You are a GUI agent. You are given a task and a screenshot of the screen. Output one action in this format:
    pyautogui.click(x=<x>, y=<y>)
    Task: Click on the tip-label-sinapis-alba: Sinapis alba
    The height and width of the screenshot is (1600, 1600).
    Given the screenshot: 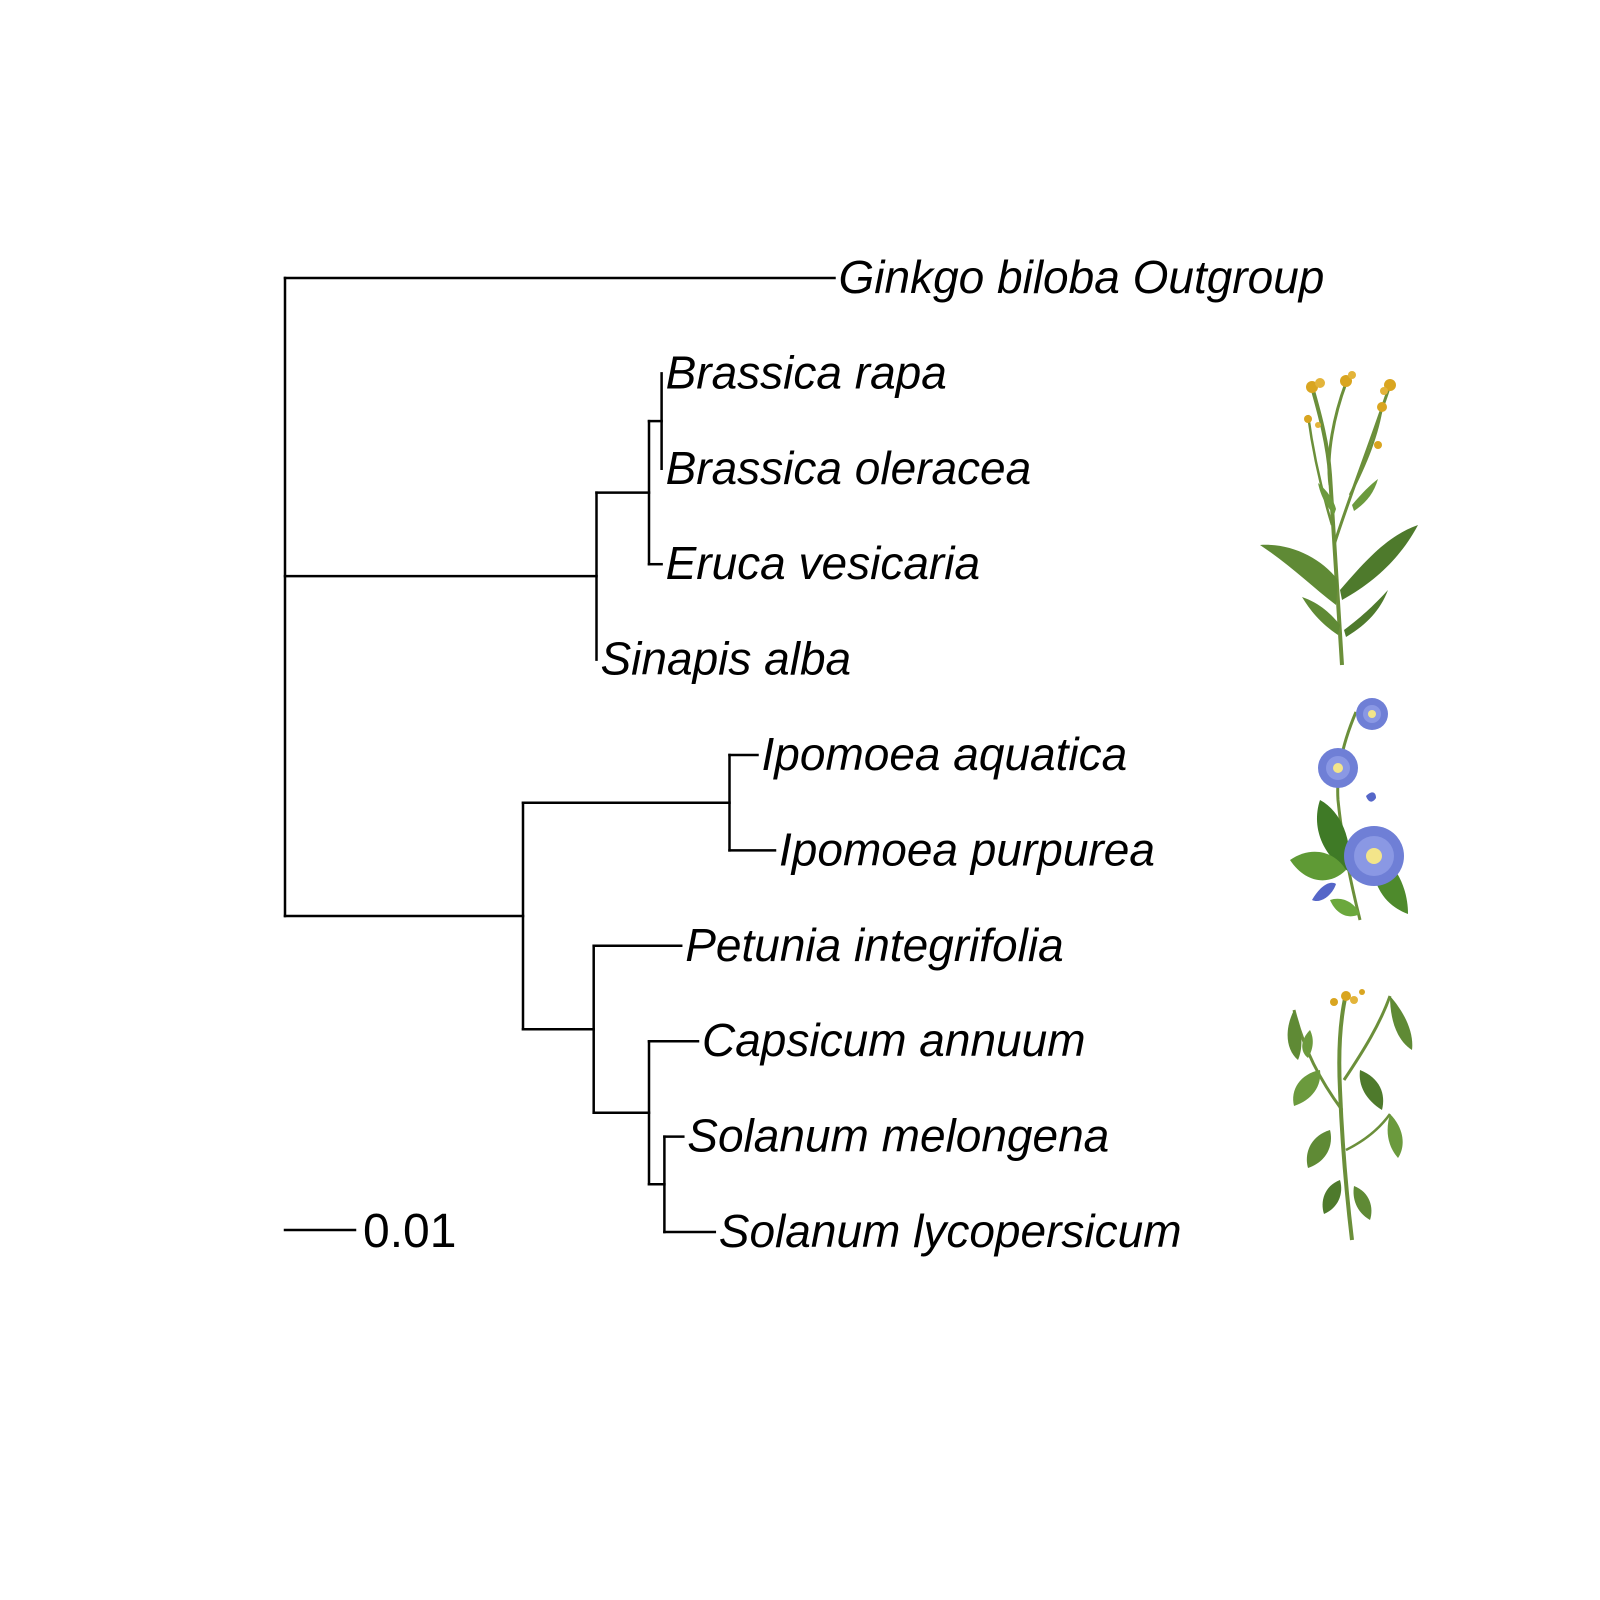 What is the action you would take?
    pyautogui.click(x=726, y=659)
    